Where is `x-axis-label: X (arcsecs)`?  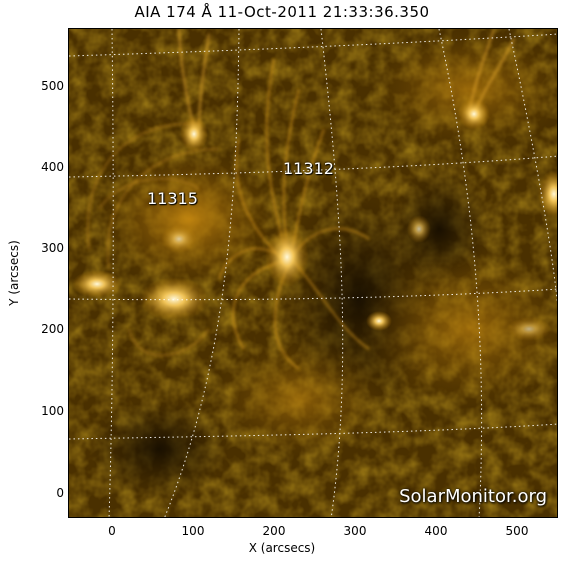
x-axis-label: X (arcsecs) is located at coordinates (282, 548).